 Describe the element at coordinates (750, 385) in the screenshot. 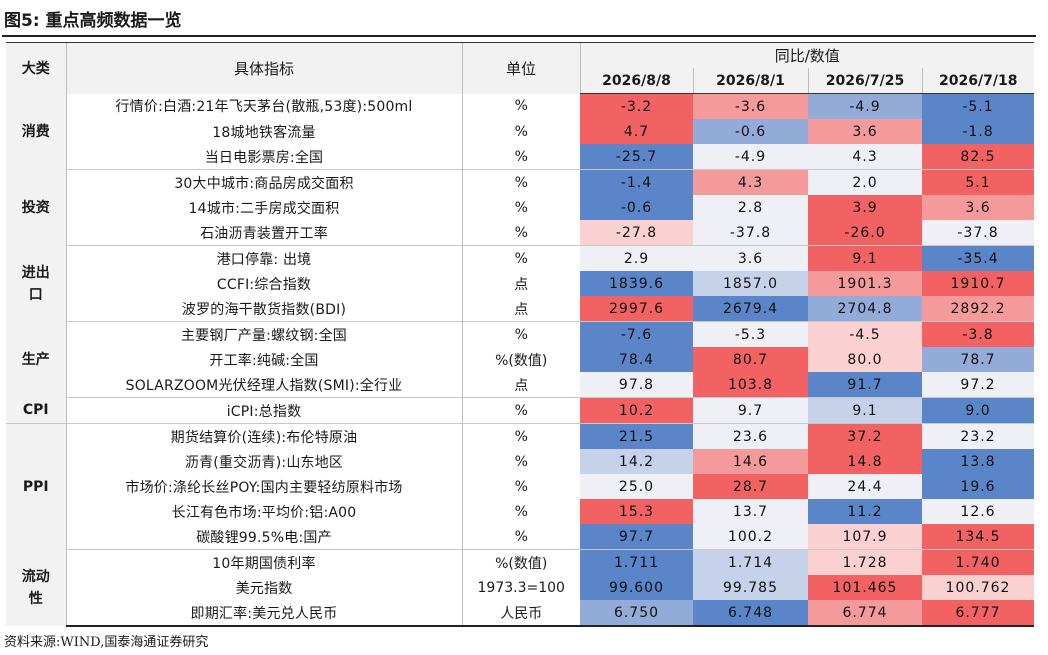

I see `value-cell: 103.8` at that location.